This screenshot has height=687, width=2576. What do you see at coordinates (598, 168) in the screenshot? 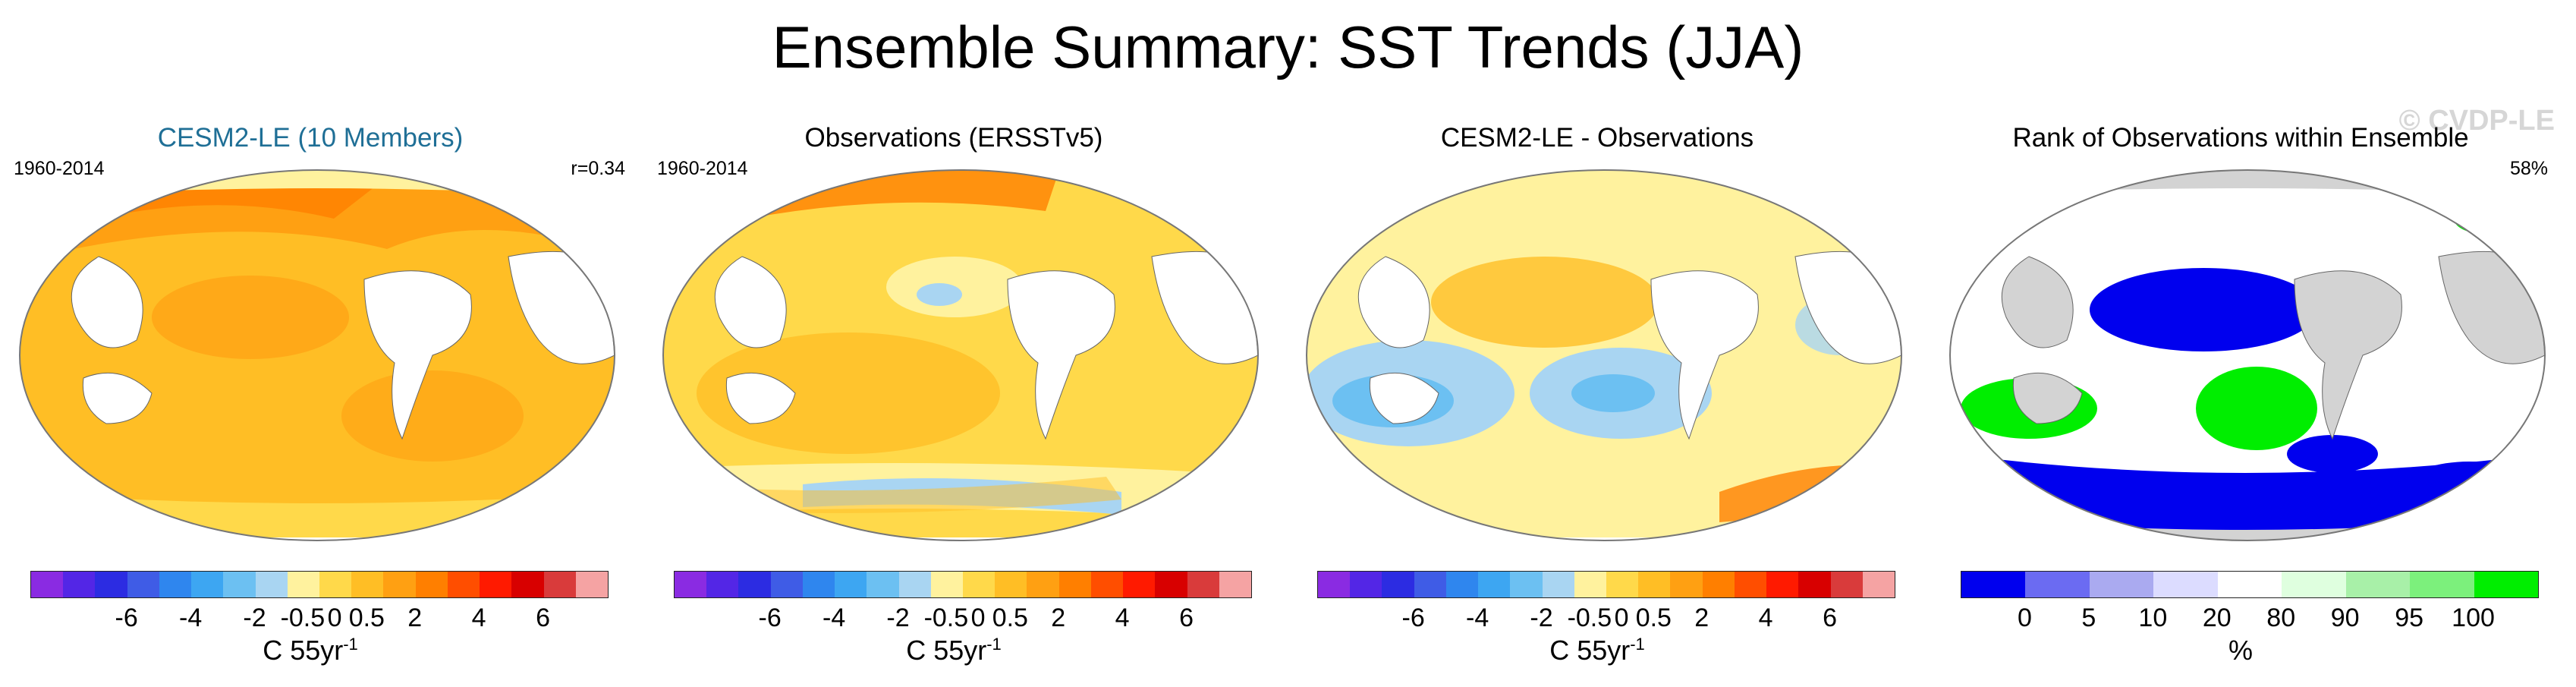
I see `correlation-label: r=0.34` at bounding box center [598, 168].